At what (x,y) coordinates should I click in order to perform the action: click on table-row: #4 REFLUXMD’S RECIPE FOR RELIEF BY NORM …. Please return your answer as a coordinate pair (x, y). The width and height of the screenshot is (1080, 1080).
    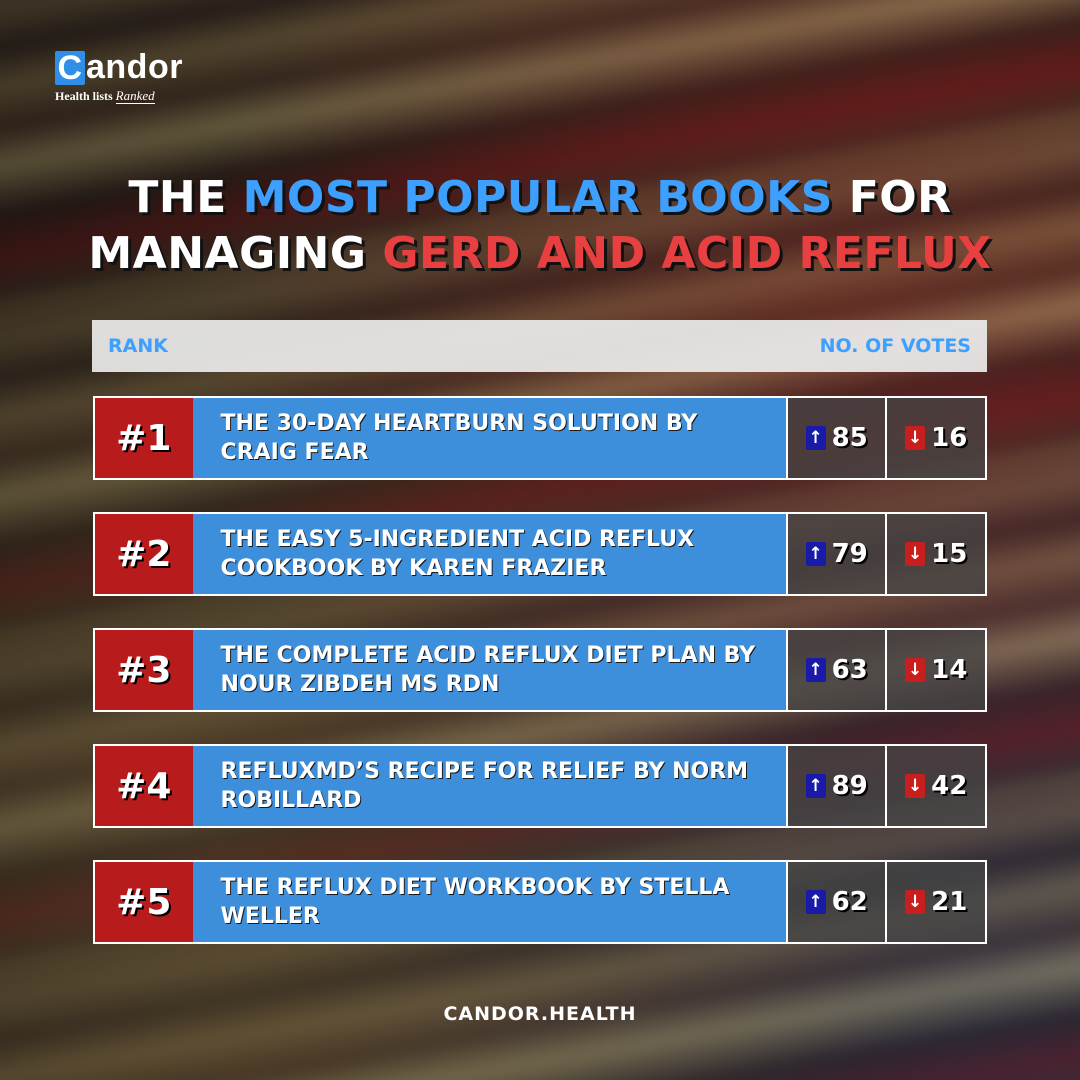
    Looking at the image, I should click on (540, 786).